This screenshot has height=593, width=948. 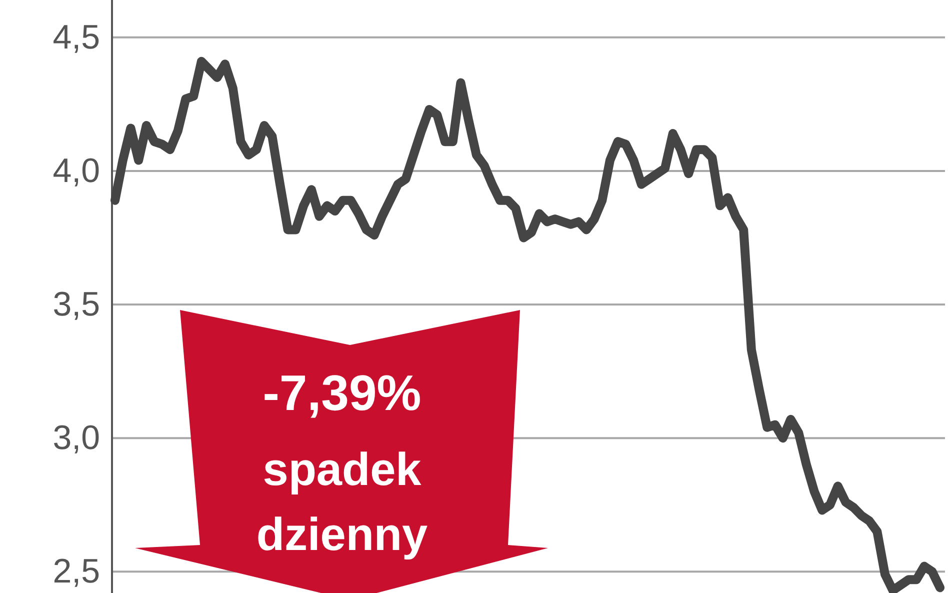 What do you see at coordinates (342, 393) in the screenshot?
I see `annotation: -7,39%` at bounding box center [342, 393].